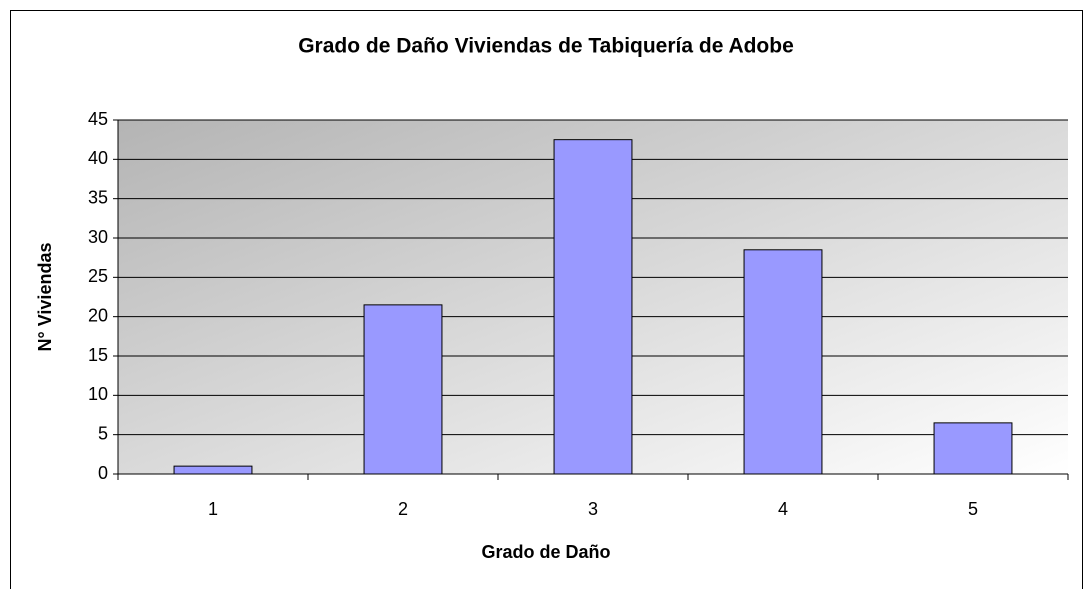 This screenshot has width=1088, height=594. Describe the element at coordinates (593, 509) in the screenshot. I see `x-tick-label: 3` at that location.